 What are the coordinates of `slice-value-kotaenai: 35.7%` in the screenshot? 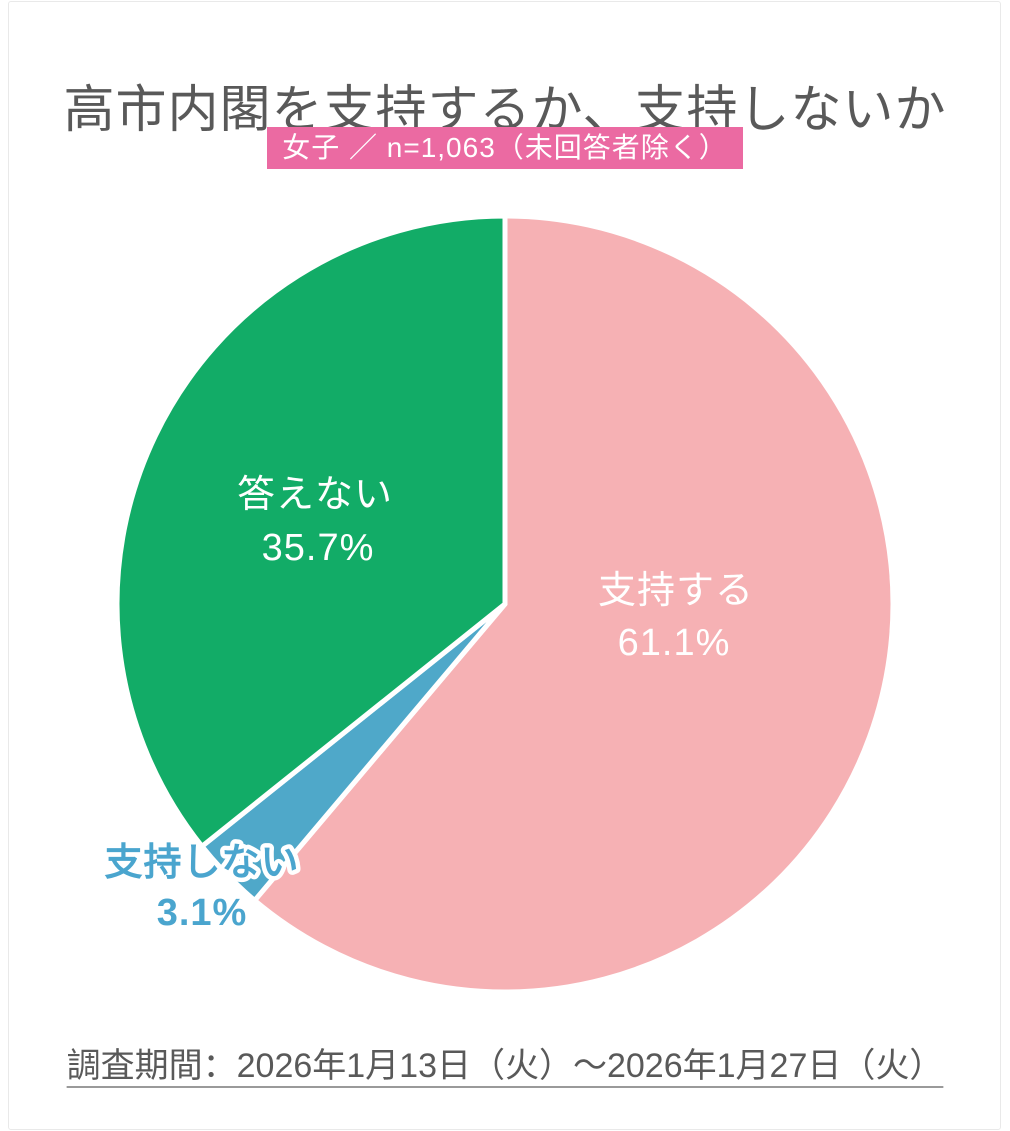 It's located at (318, 548).